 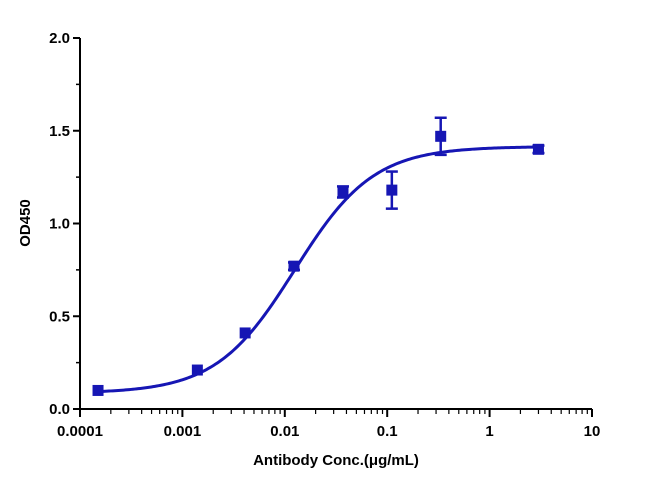 What do you see at coordinates (59, 131) in the screenshot?
I see `y-tick-label: 1.5` at bounding box center [59, 131].